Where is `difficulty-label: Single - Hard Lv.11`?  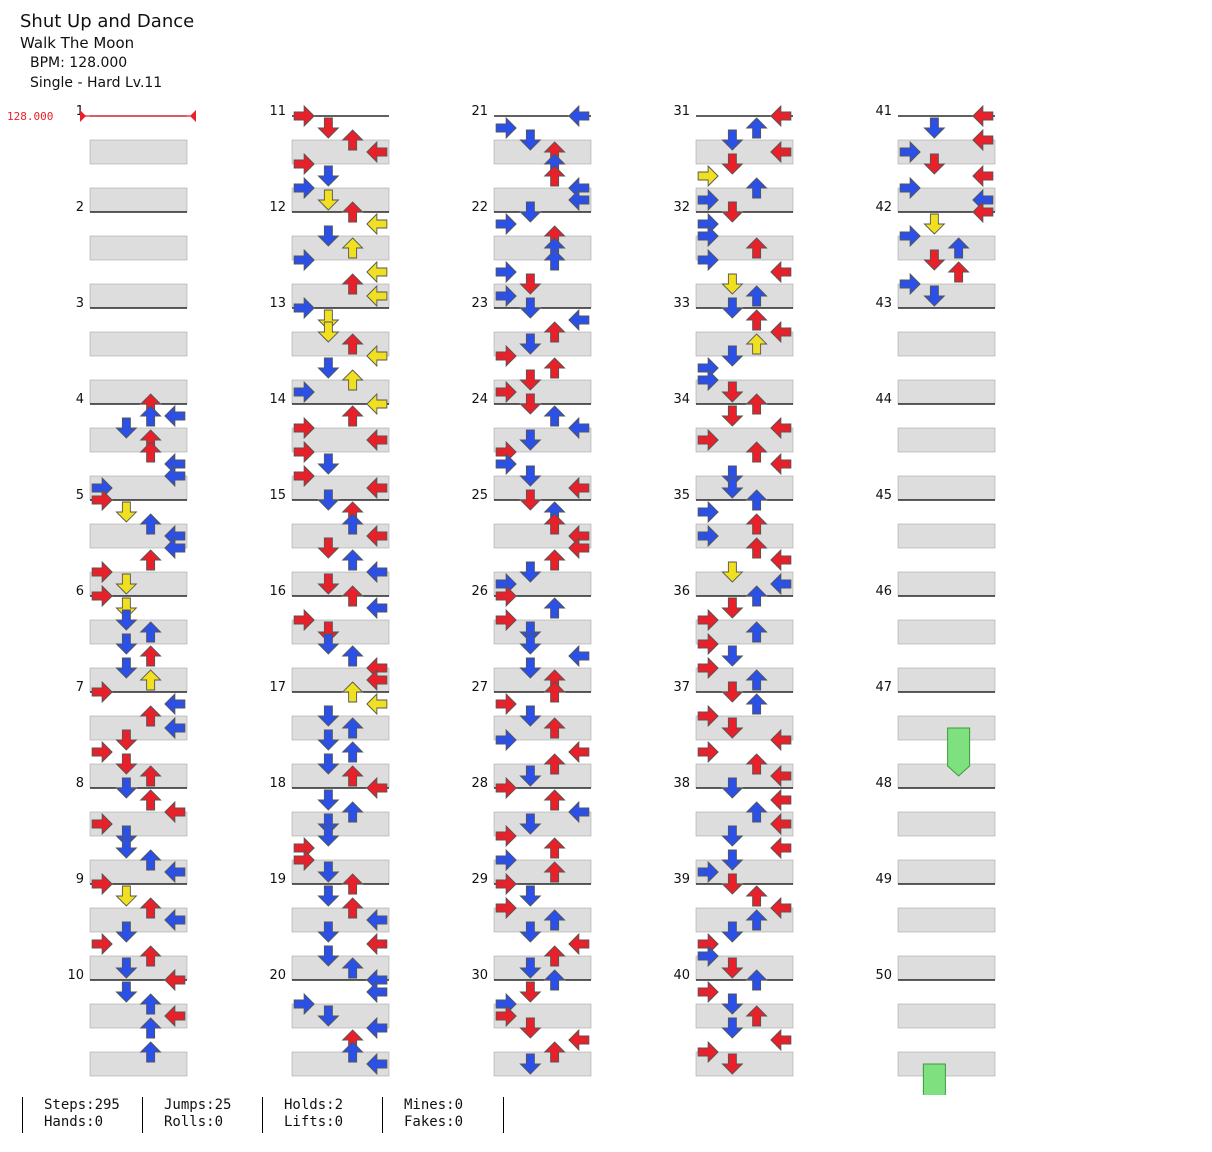 difficulty-label: Single - Hard Lv.11 is located at coordinates (96, 83).